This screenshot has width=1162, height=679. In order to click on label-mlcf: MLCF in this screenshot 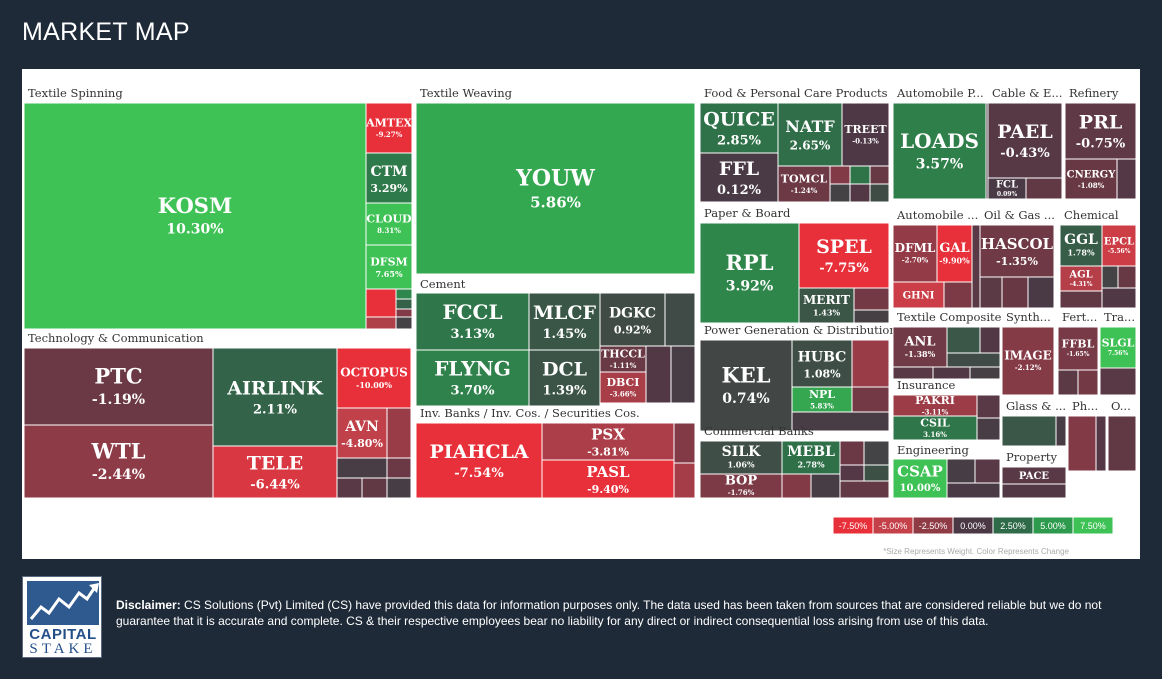, I will do `click(565, 313)`.